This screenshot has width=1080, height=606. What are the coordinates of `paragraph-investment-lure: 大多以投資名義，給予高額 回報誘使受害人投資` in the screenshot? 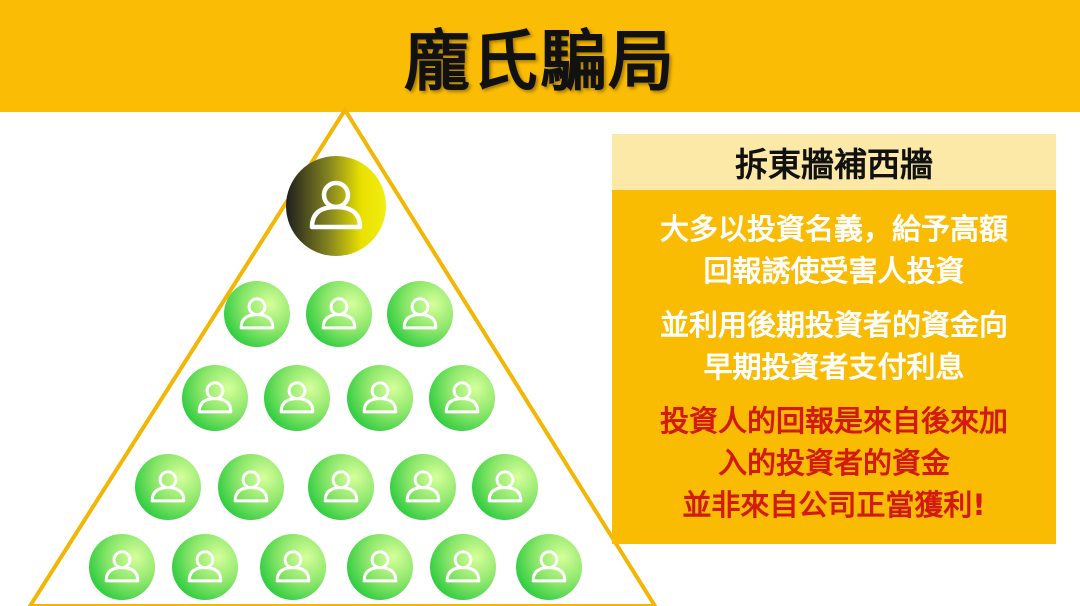 It's located at (834, 250).